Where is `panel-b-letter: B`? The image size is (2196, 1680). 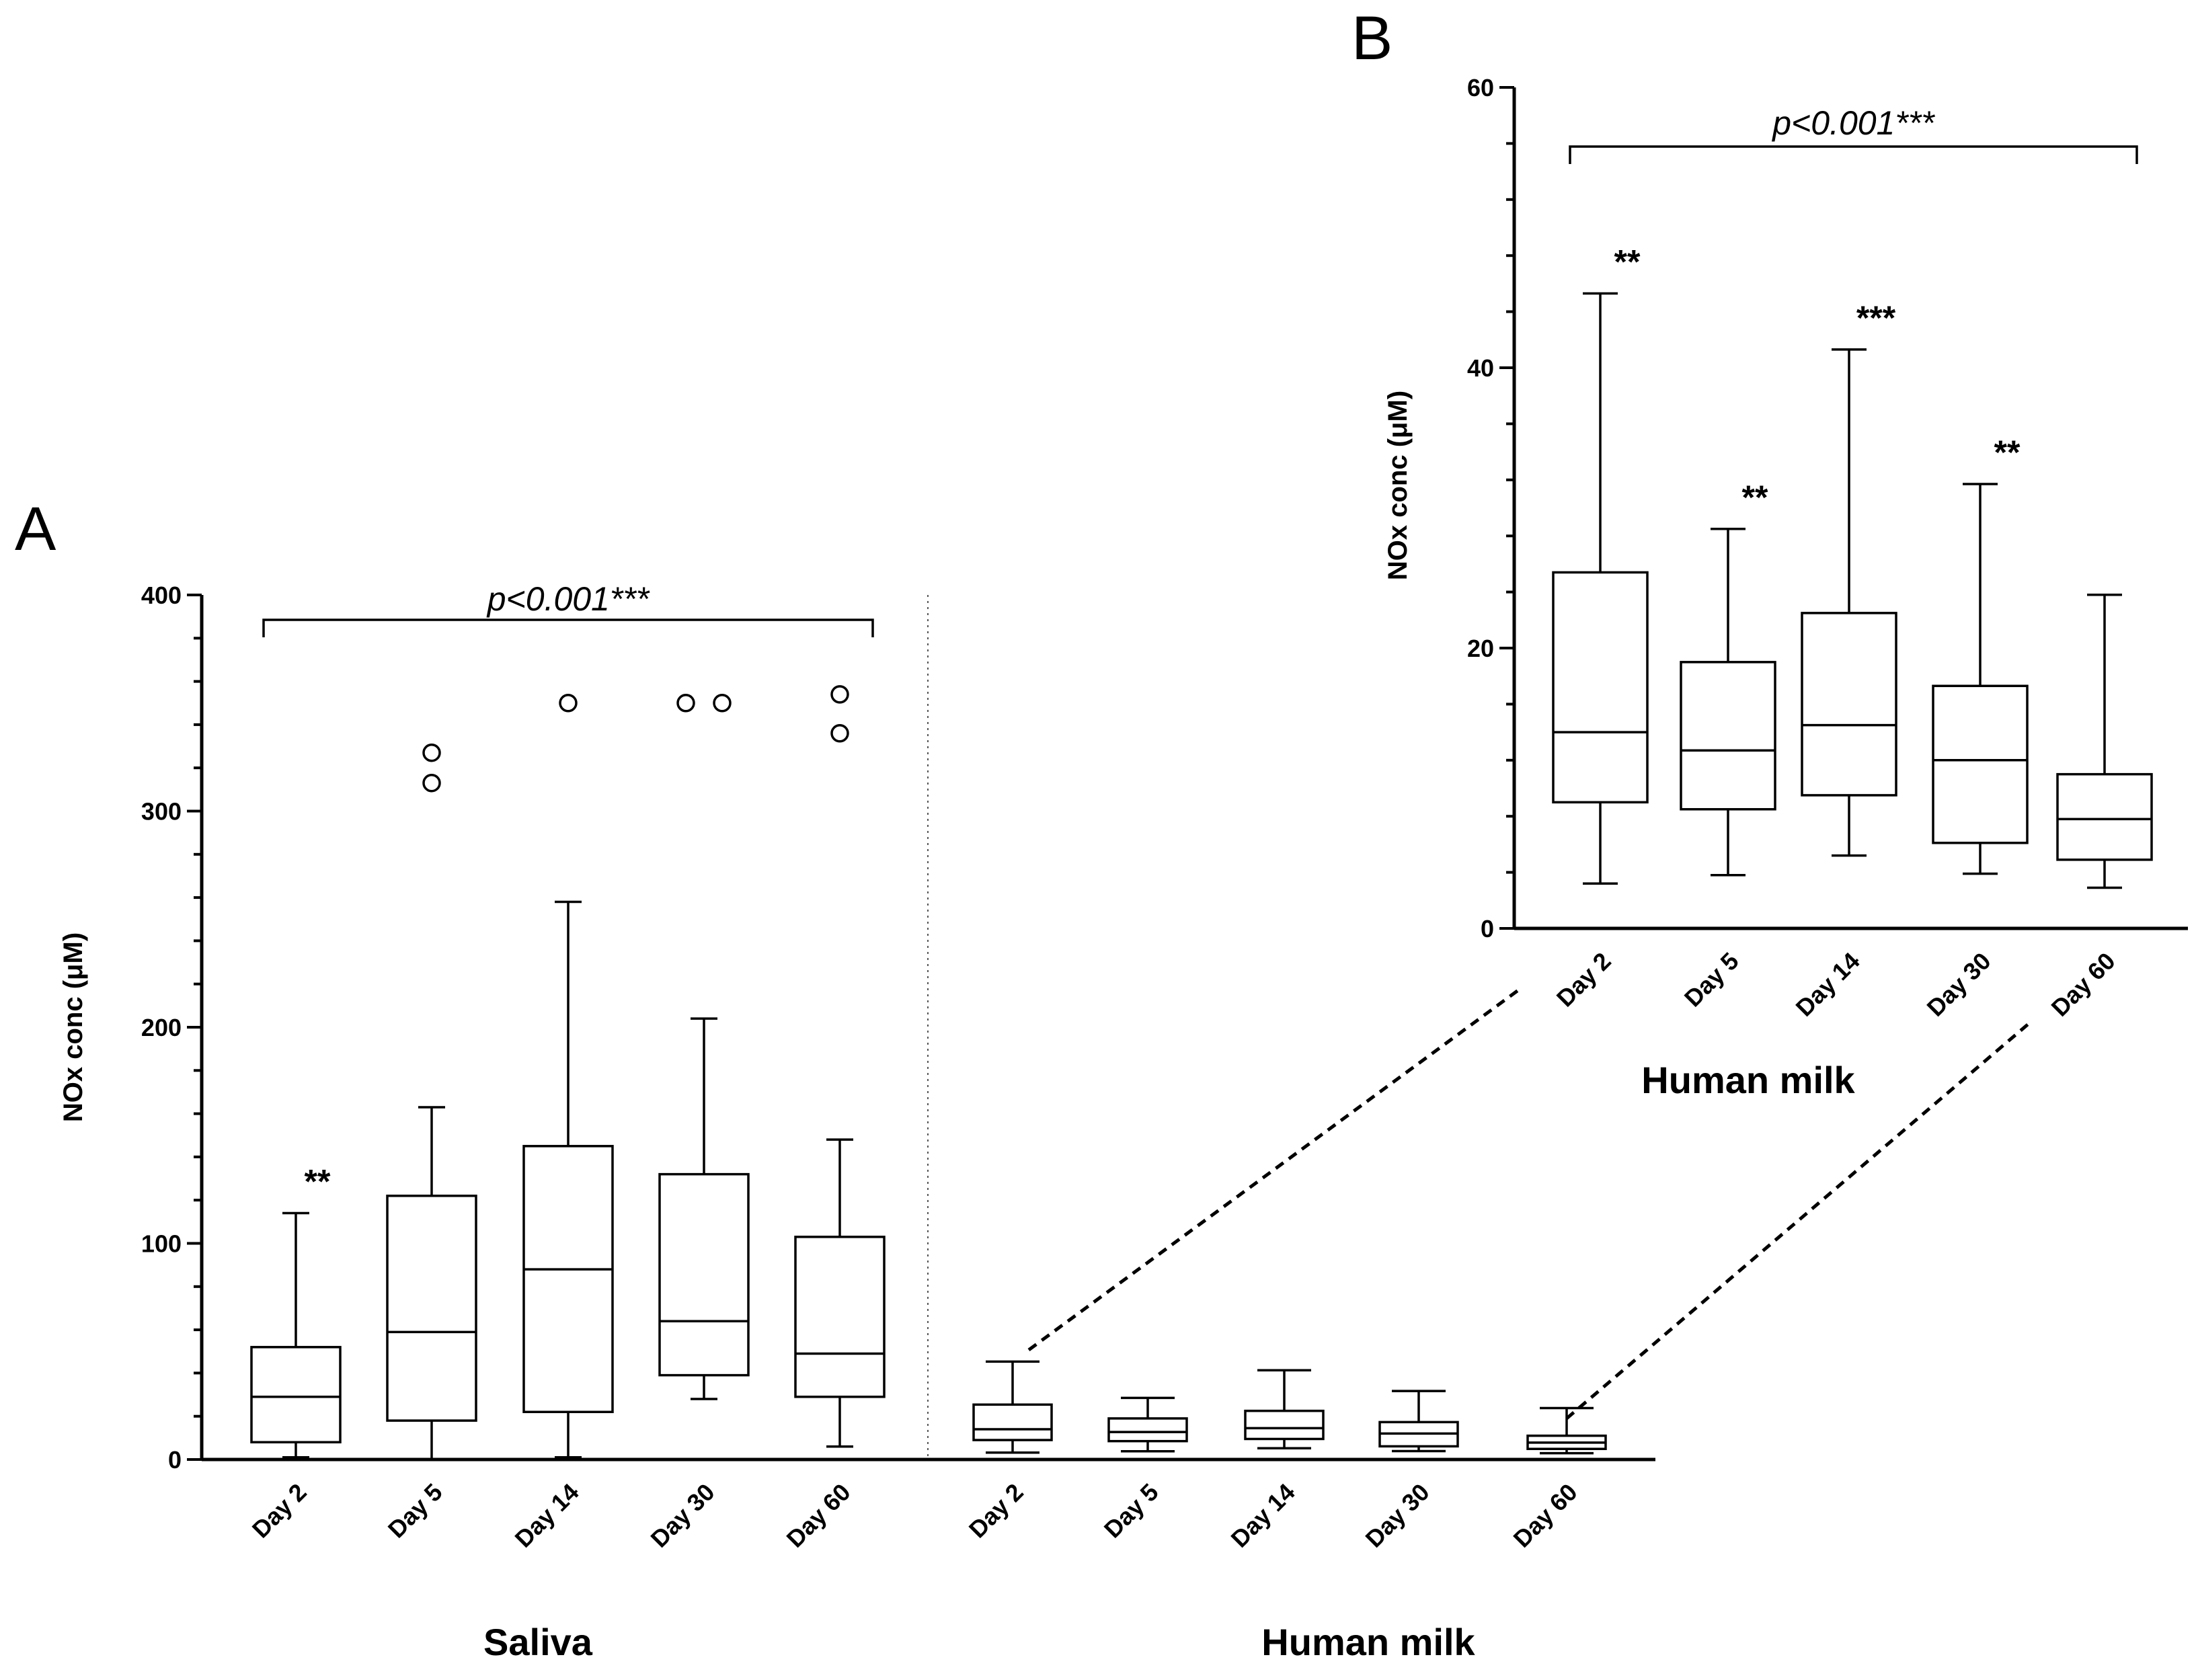 panel-b-letter: B is located at coordinates (1372, 39).